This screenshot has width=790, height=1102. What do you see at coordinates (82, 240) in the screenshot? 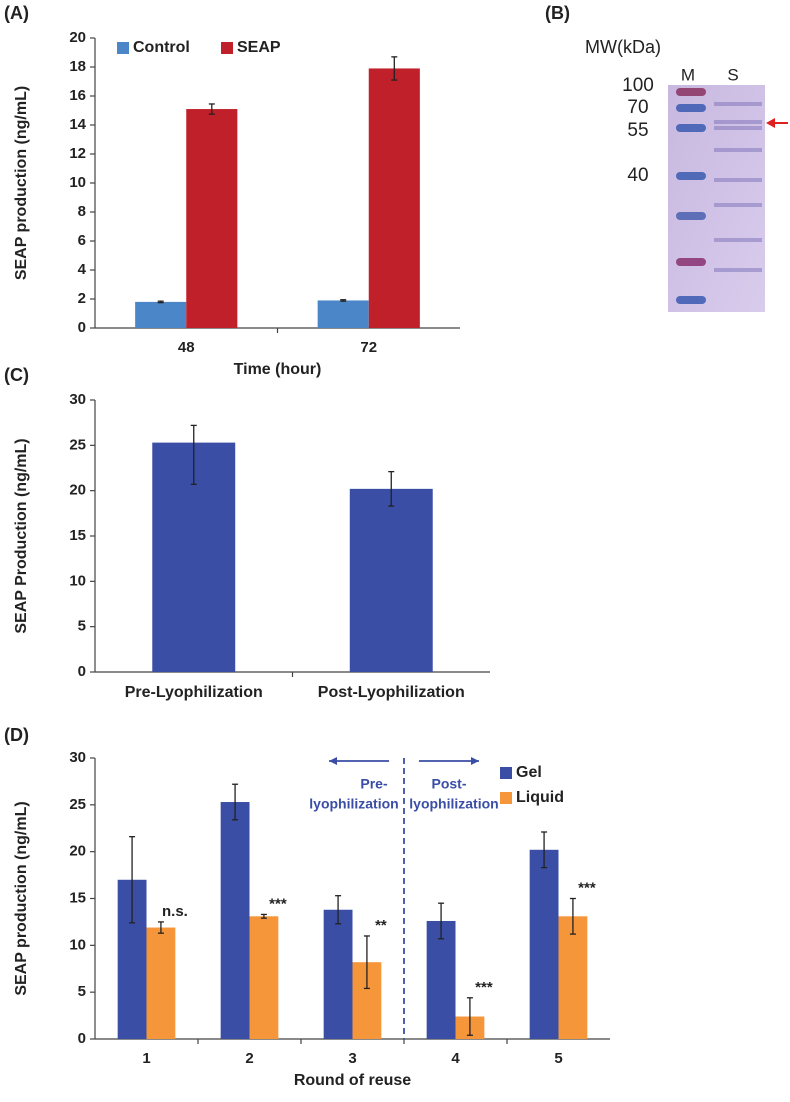
I see `y-tick-label: 6` at bounding box center [82, 240].